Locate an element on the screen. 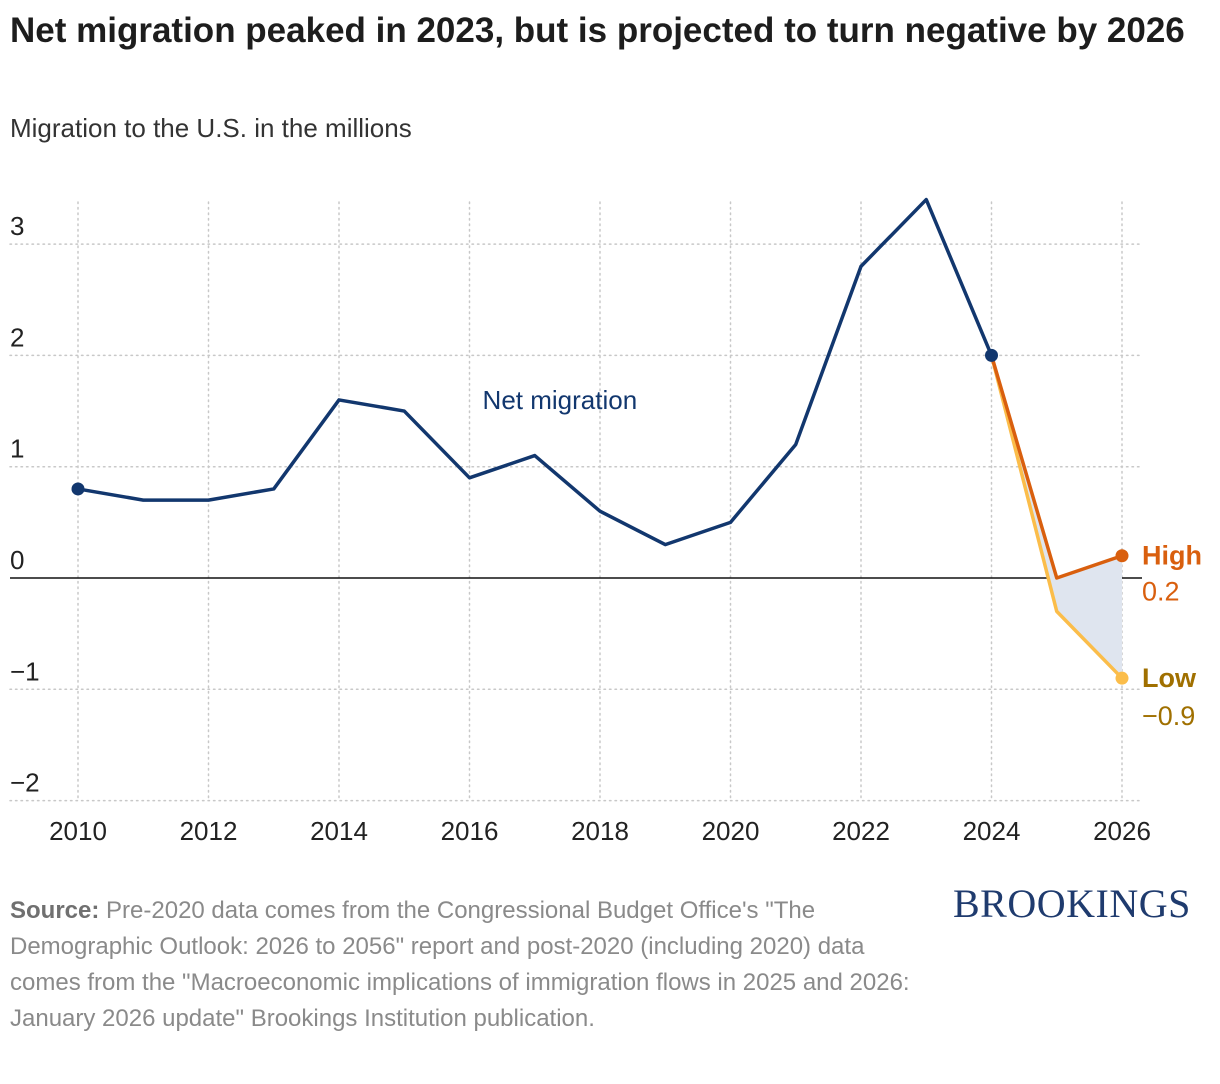 This screenshot has width=1220, height=1084. x-tick-label: 2014 is located at coordinates (339, 831).